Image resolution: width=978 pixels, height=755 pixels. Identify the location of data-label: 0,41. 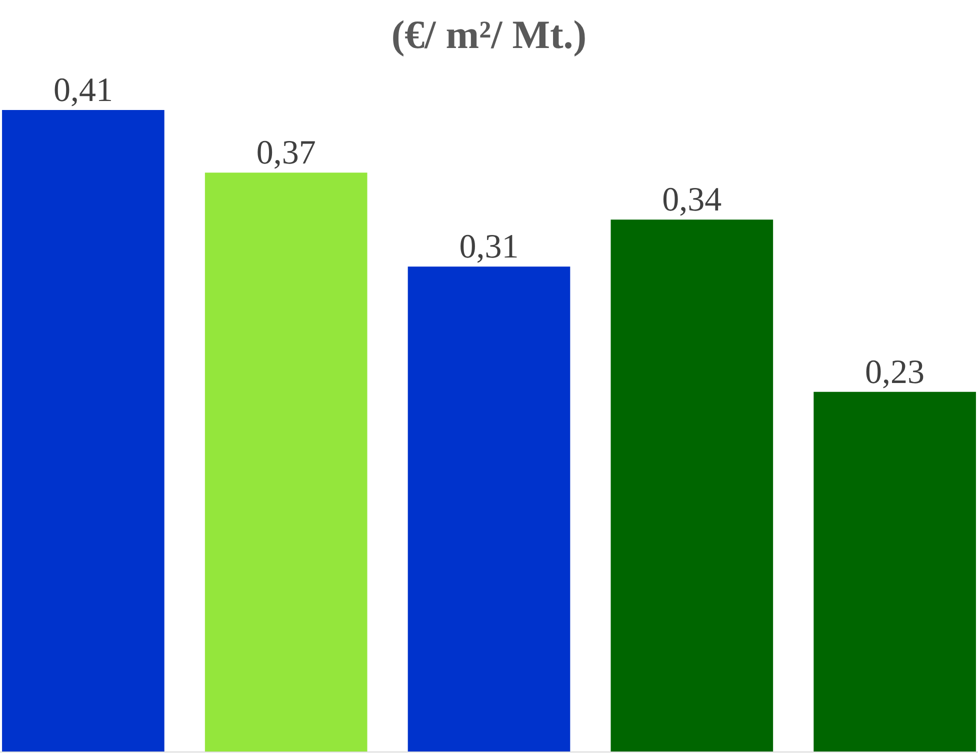
(83, 90).